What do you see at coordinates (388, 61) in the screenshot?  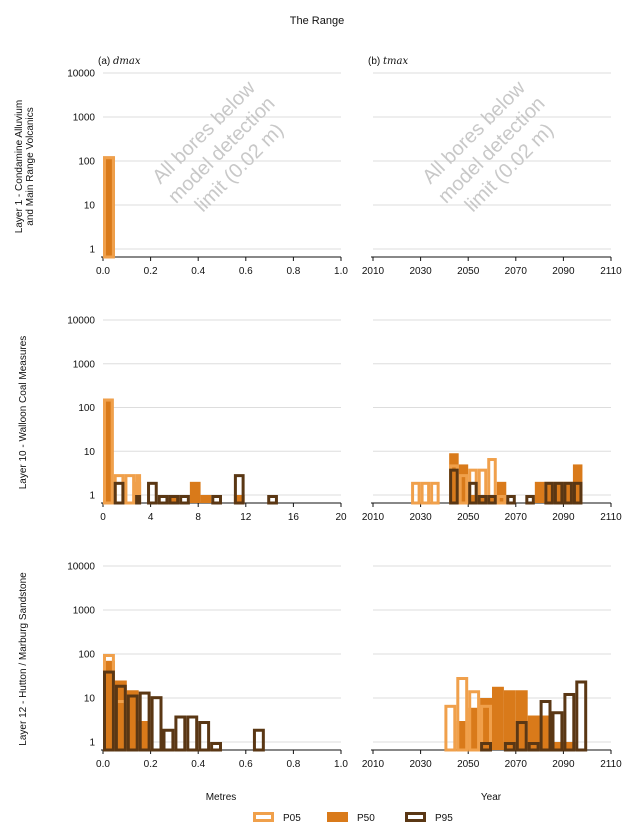 I see `panel-title: (b) tmax` at bounding box center [388, 61].